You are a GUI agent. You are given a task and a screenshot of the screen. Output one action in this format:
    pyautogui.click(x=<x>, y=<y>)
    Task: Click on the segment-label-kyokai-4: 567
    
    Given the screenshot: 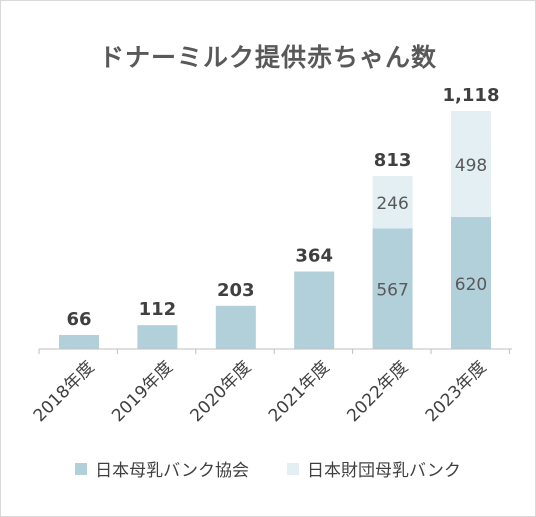 What is the action you would take?
    pyautogui.click(x=392, y=291)
    